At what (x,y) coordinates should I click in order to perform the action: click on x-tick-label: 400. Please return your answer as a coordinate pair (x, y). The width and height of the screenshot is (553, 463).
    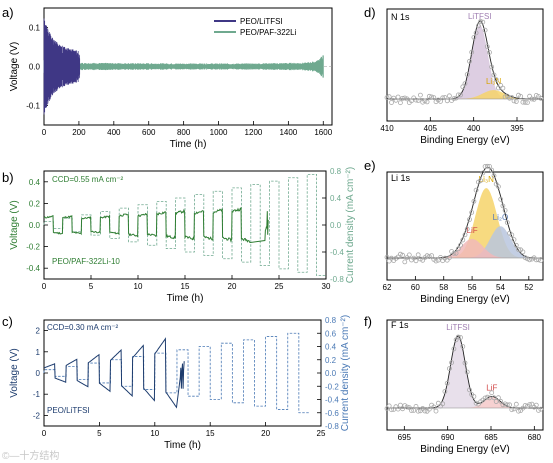
    Looking at the image, I should click on (114, 132).